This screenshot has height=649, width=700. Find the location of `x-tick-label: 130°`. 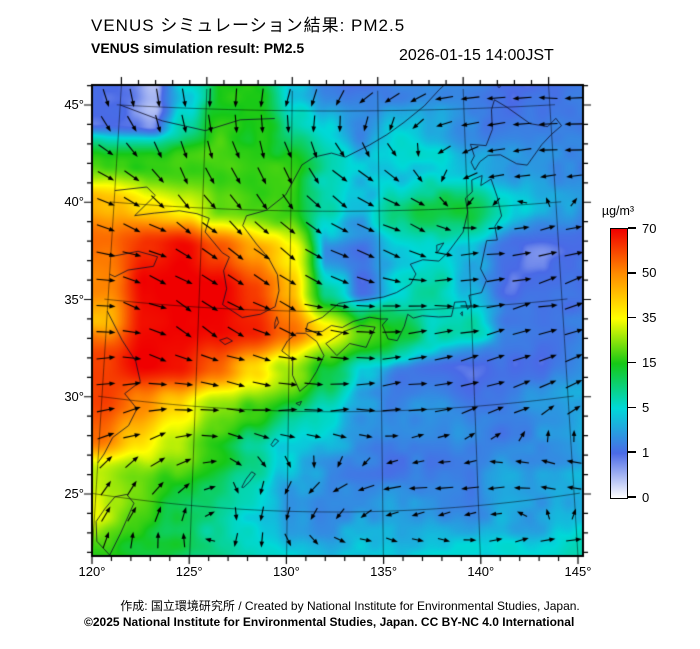

x-tick-label: 130° is located at coordinates (286, 571).